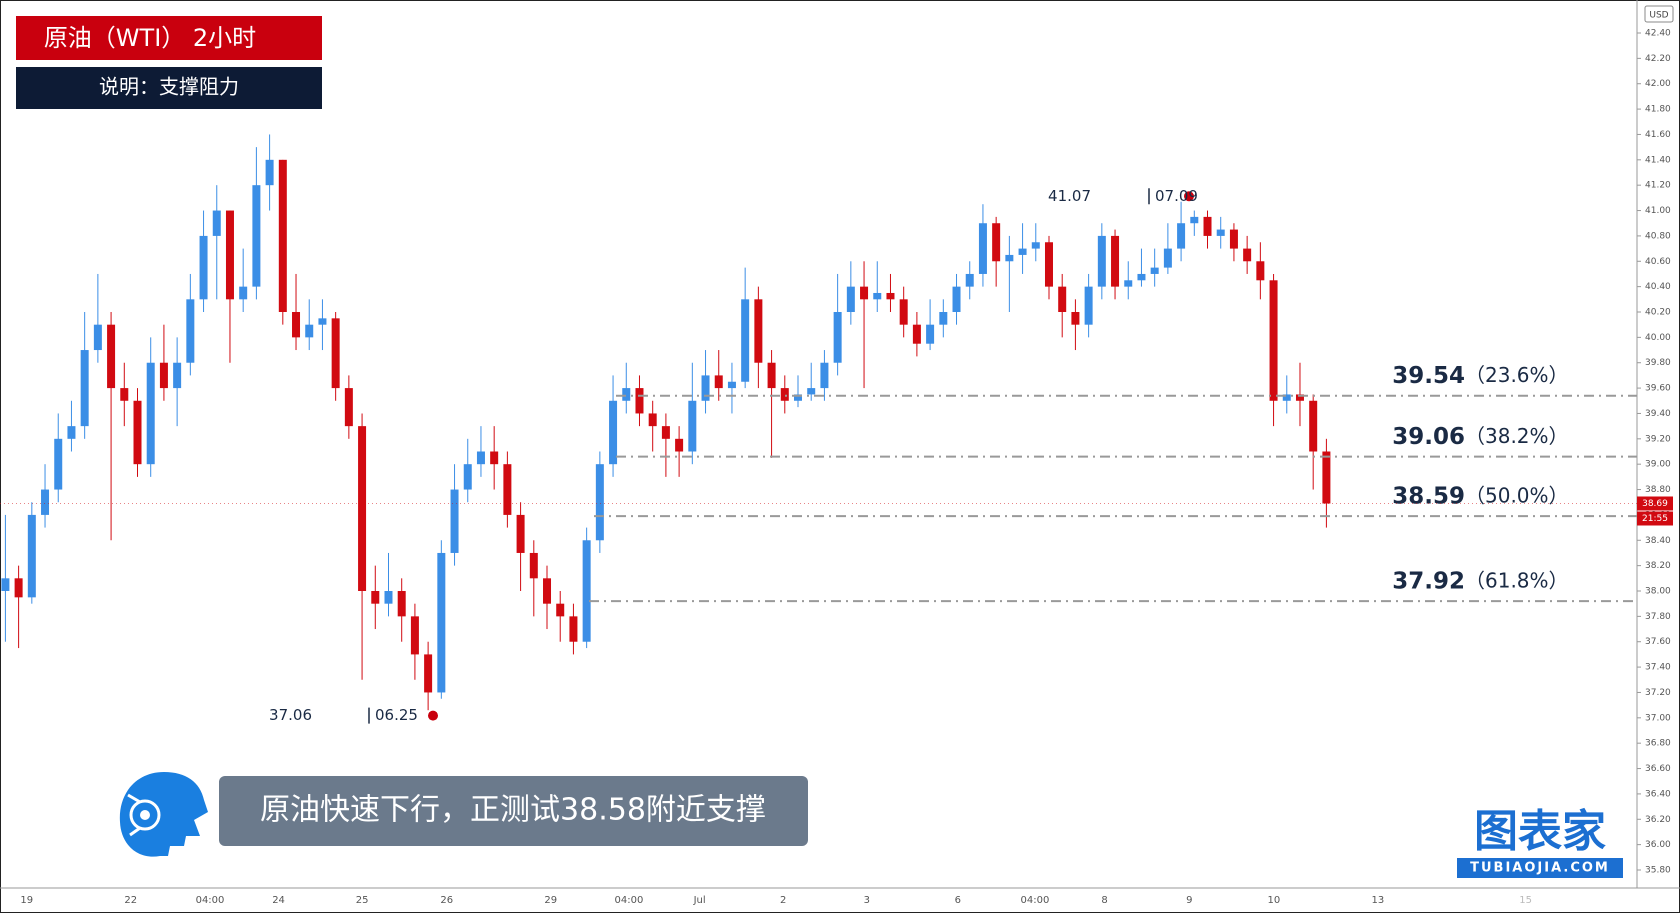  I want to click on y-tick-label: 40.00, so click(1658, 338).